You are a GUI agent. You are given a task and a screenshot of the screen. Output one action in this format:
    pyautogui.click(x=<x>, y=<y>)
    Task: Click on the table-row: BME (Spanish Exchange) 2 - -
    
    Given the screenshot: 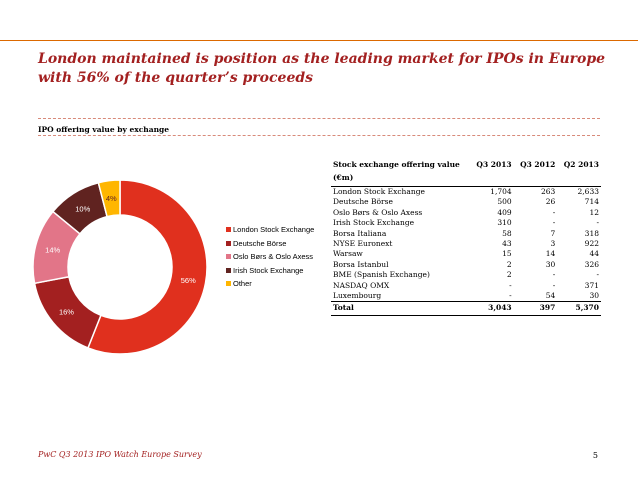 What is the action you would take?
    pyautogui.click(x=466, y=275)
    